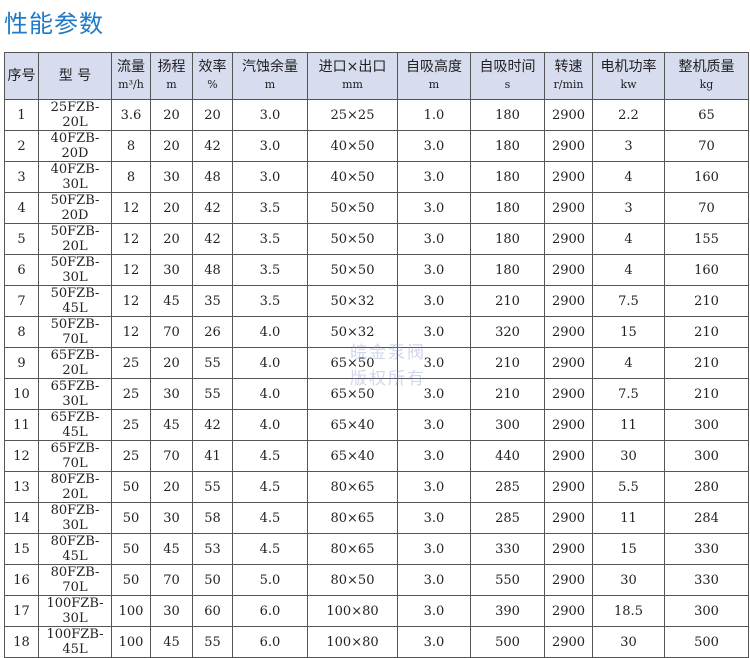 This screenshot has height=658, width=750. What do you see at coordinates (352, 425) in the screenshot?
I see `table-cell: 65×40` at bounding box center [352, 425].